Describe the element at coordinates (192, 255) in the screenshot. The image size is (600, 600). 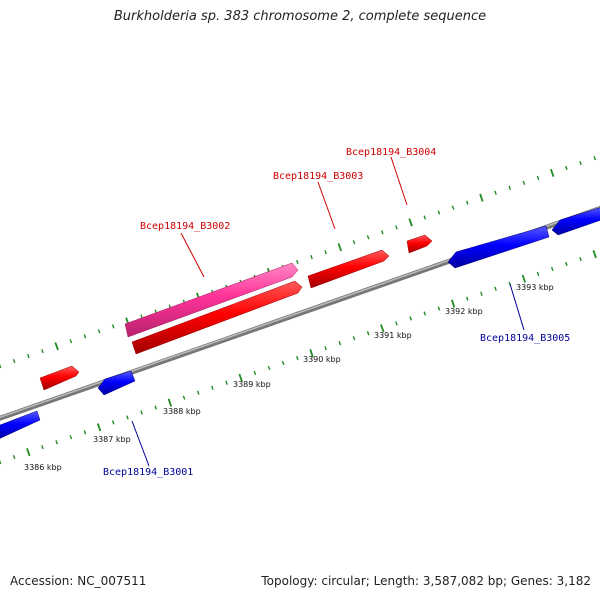
I see `leader-line-b3002` at that location.